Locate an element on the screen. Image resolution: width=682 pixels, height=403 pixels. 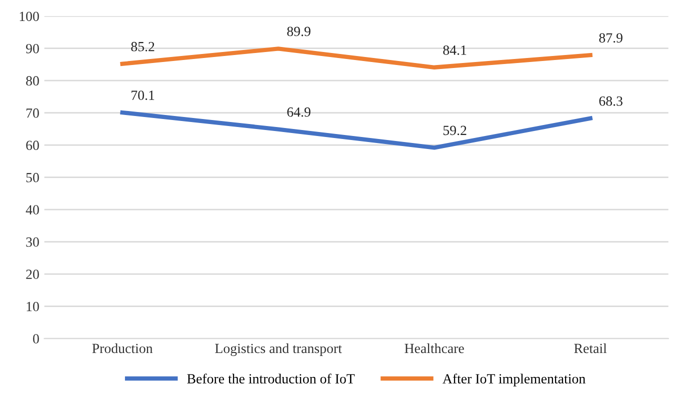
data-label: 70.1 is located at coordinates (143, 95).